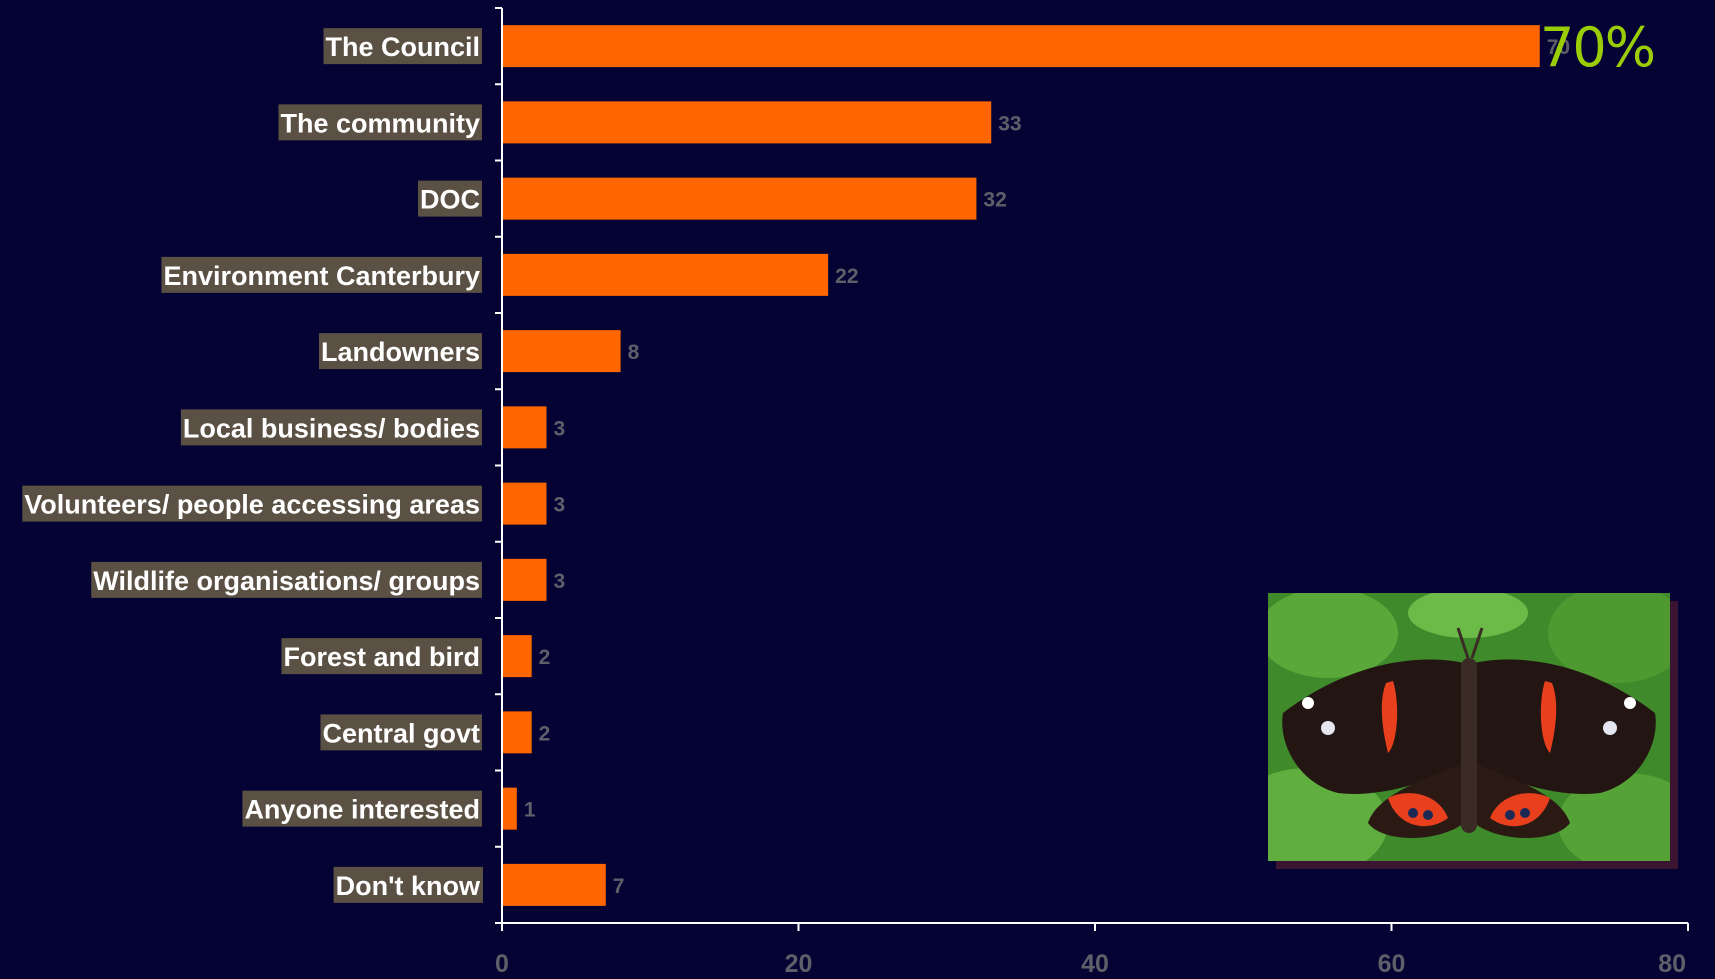 Image resolution: width=1715 pixels, height=979 pixels. Describe the element at coordinates (1095, 964) in the screenshot. I see `x-tick-label: 40` at that location.